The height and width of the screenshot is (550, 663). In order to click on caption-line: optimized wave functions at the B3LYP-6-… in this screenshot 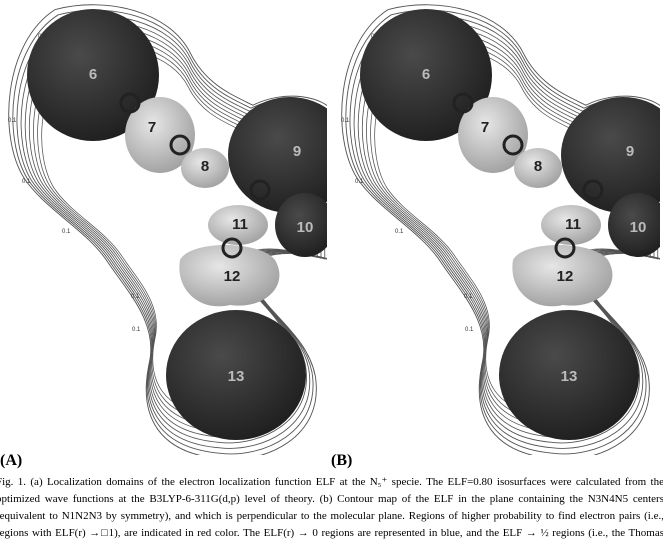, I will do `click(331, 499)`.